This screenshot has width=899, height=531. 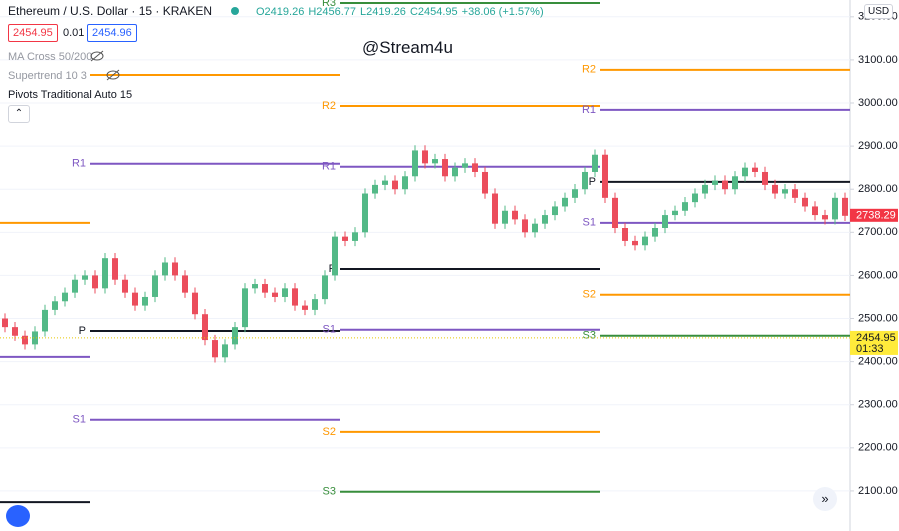 I want to click on watermark: @Stream4u, so click(x=407, y=47).